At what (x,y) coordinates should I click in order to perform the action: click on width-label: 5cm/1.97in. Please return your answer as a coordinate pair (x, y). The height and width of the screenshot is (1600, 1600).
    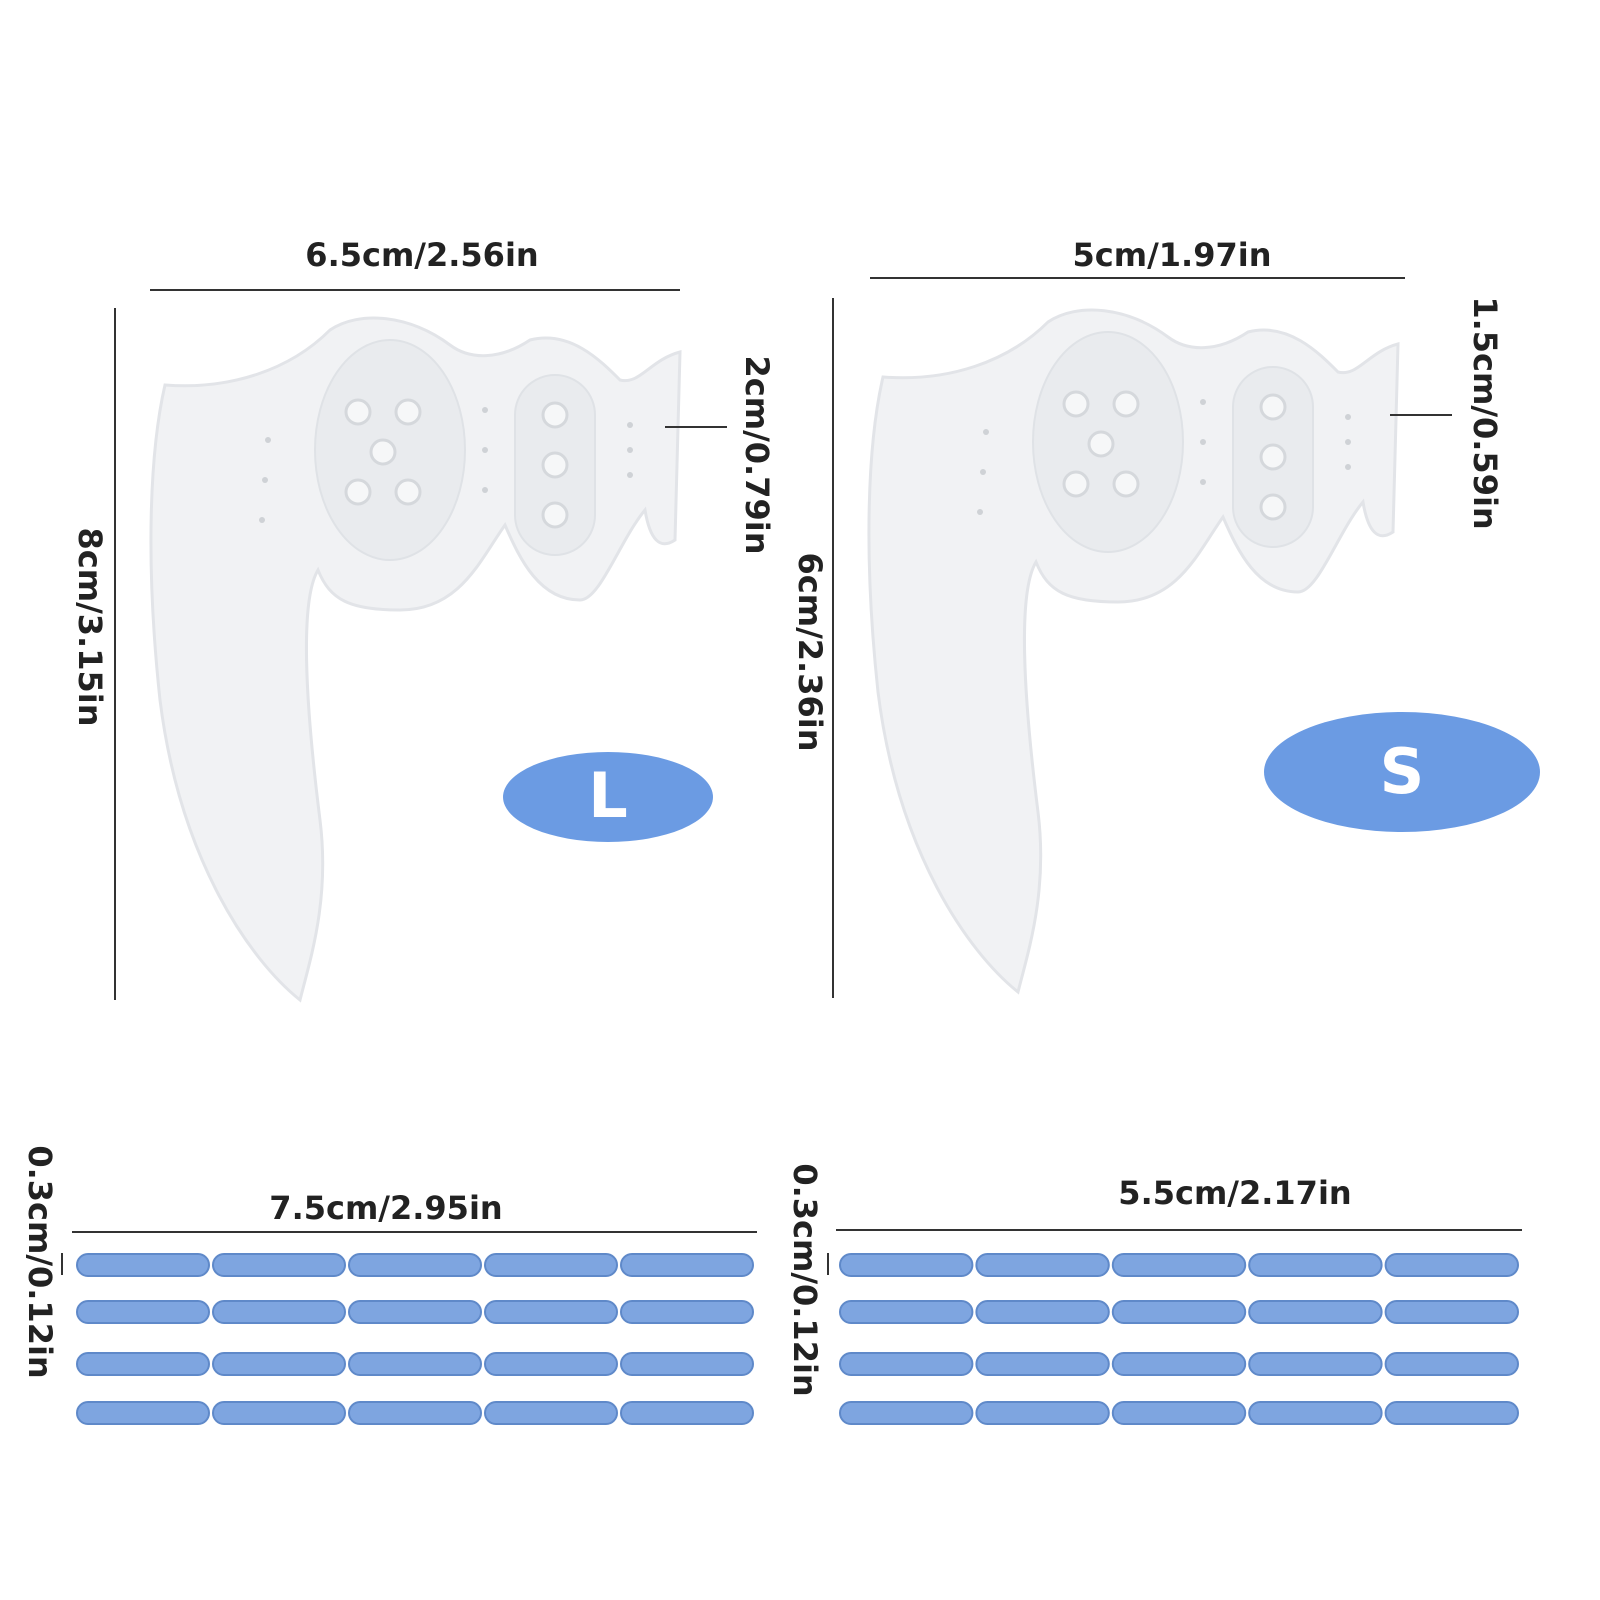
    Looking at the image, I should click on (1172, 255).